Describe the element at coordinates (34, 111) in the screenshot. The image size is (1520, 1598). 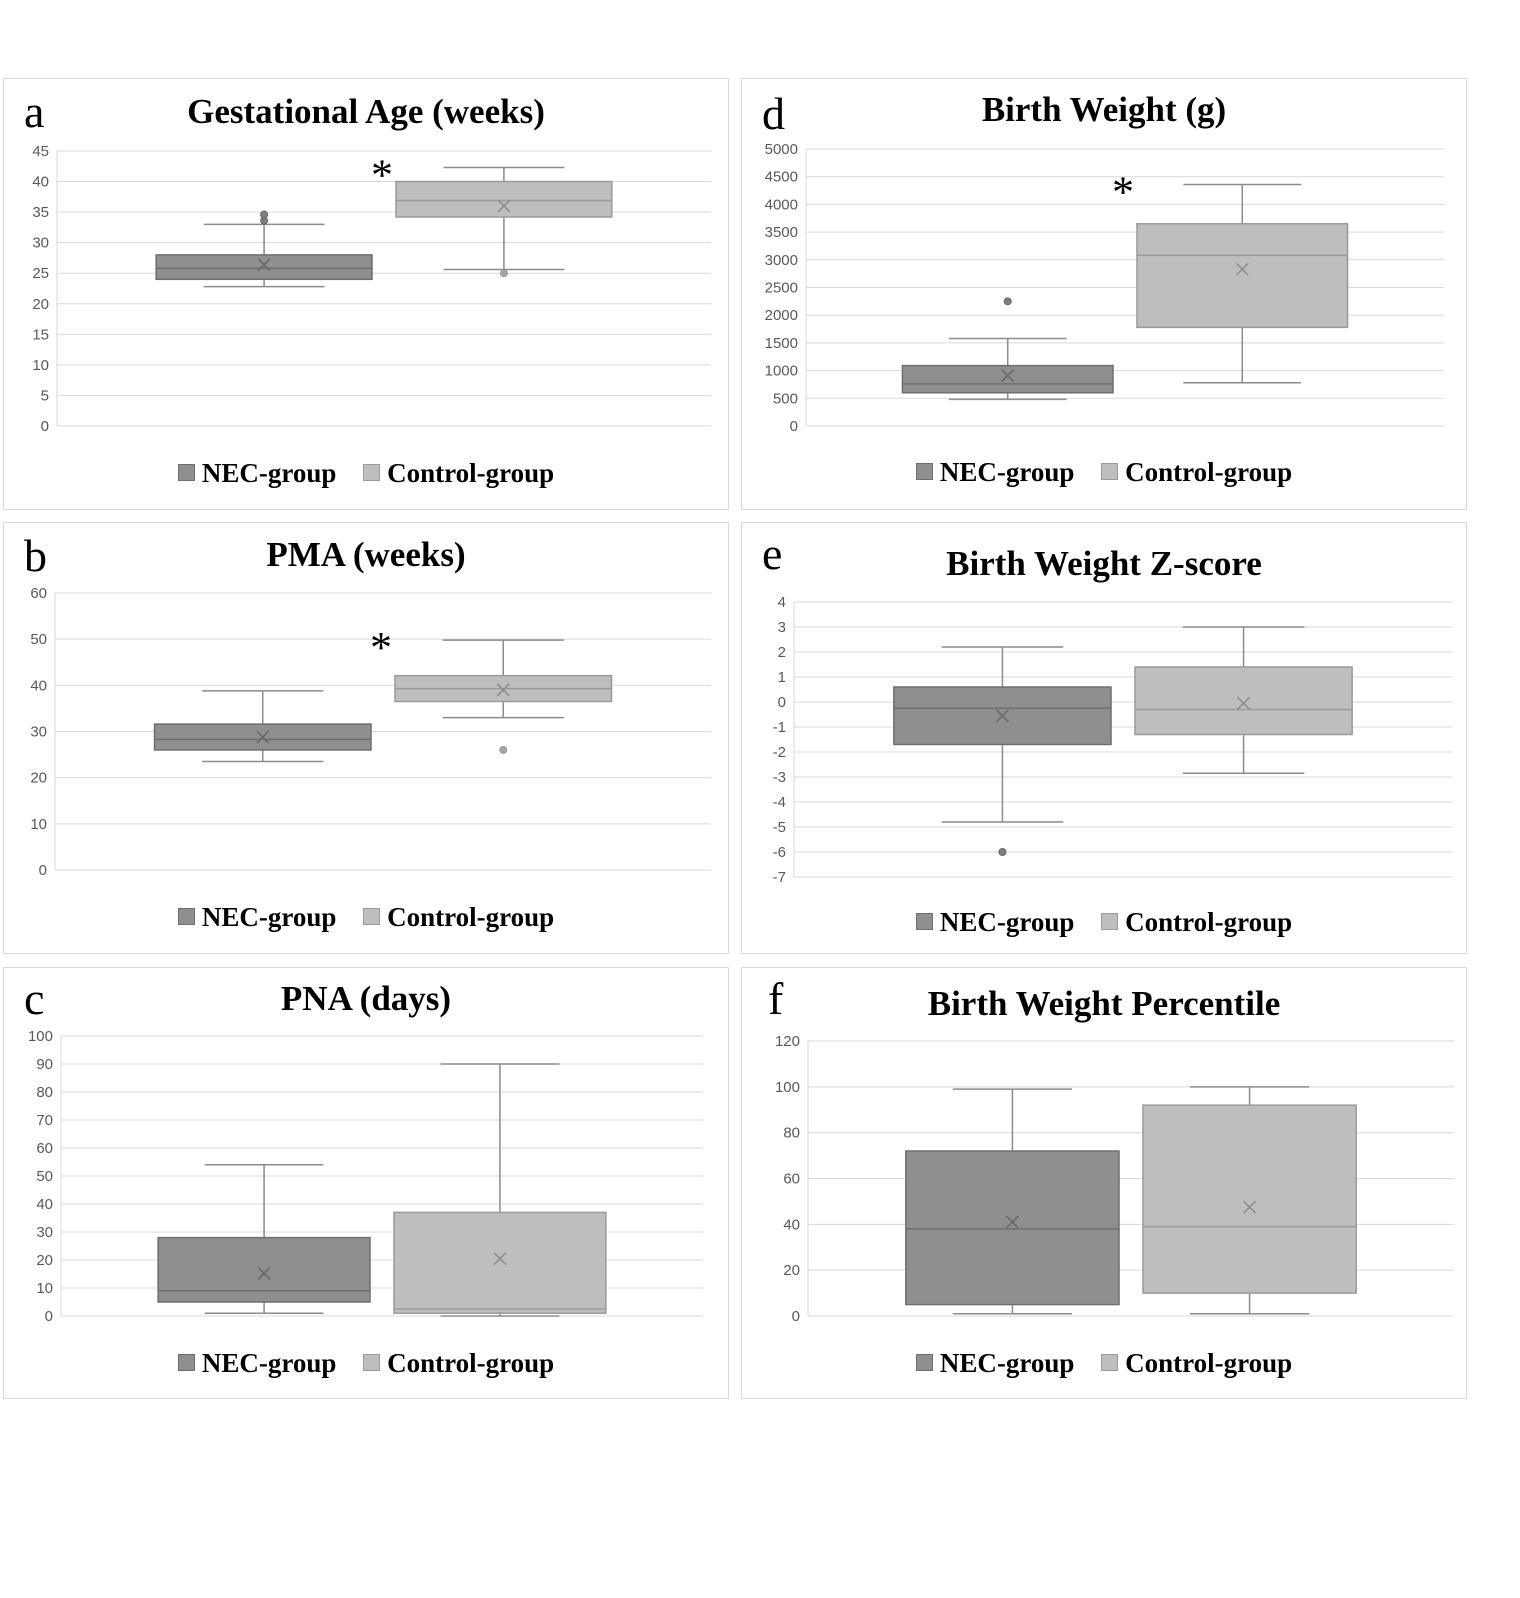
I see `panel-letter-a: a` at that location.